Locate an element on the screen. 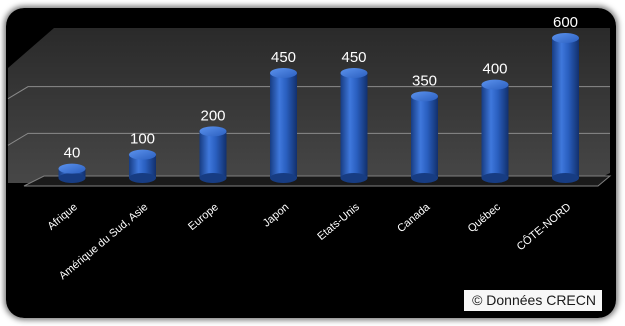 The width and height of the screenshot is (625, 326). value-label-1: 100 is located at coordinates (142, 139).